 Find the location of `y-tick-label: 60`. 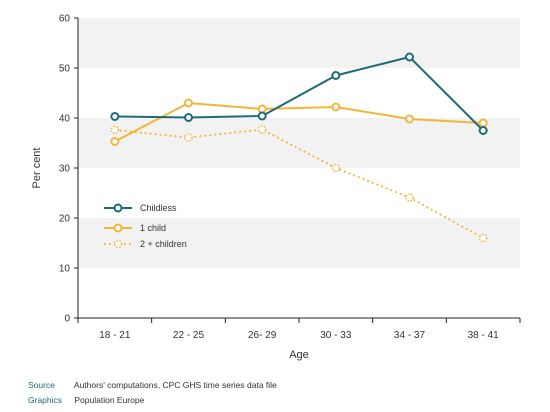

y-tick-label: 60 is located at coordinates (65, 19).